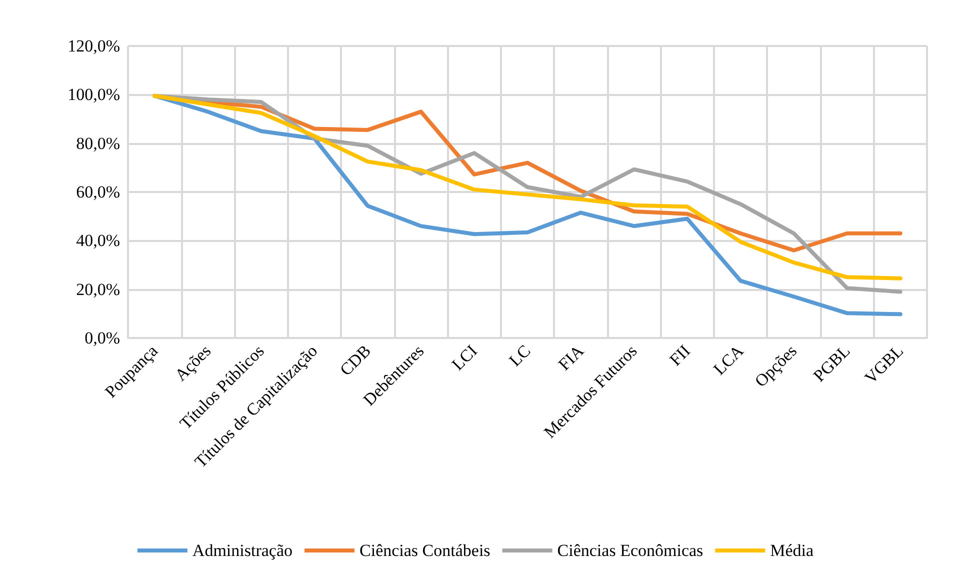 The width and height of the screenshot is (955, 579). I want to click on y-tick-label: 40,0%, so click(98, 240).